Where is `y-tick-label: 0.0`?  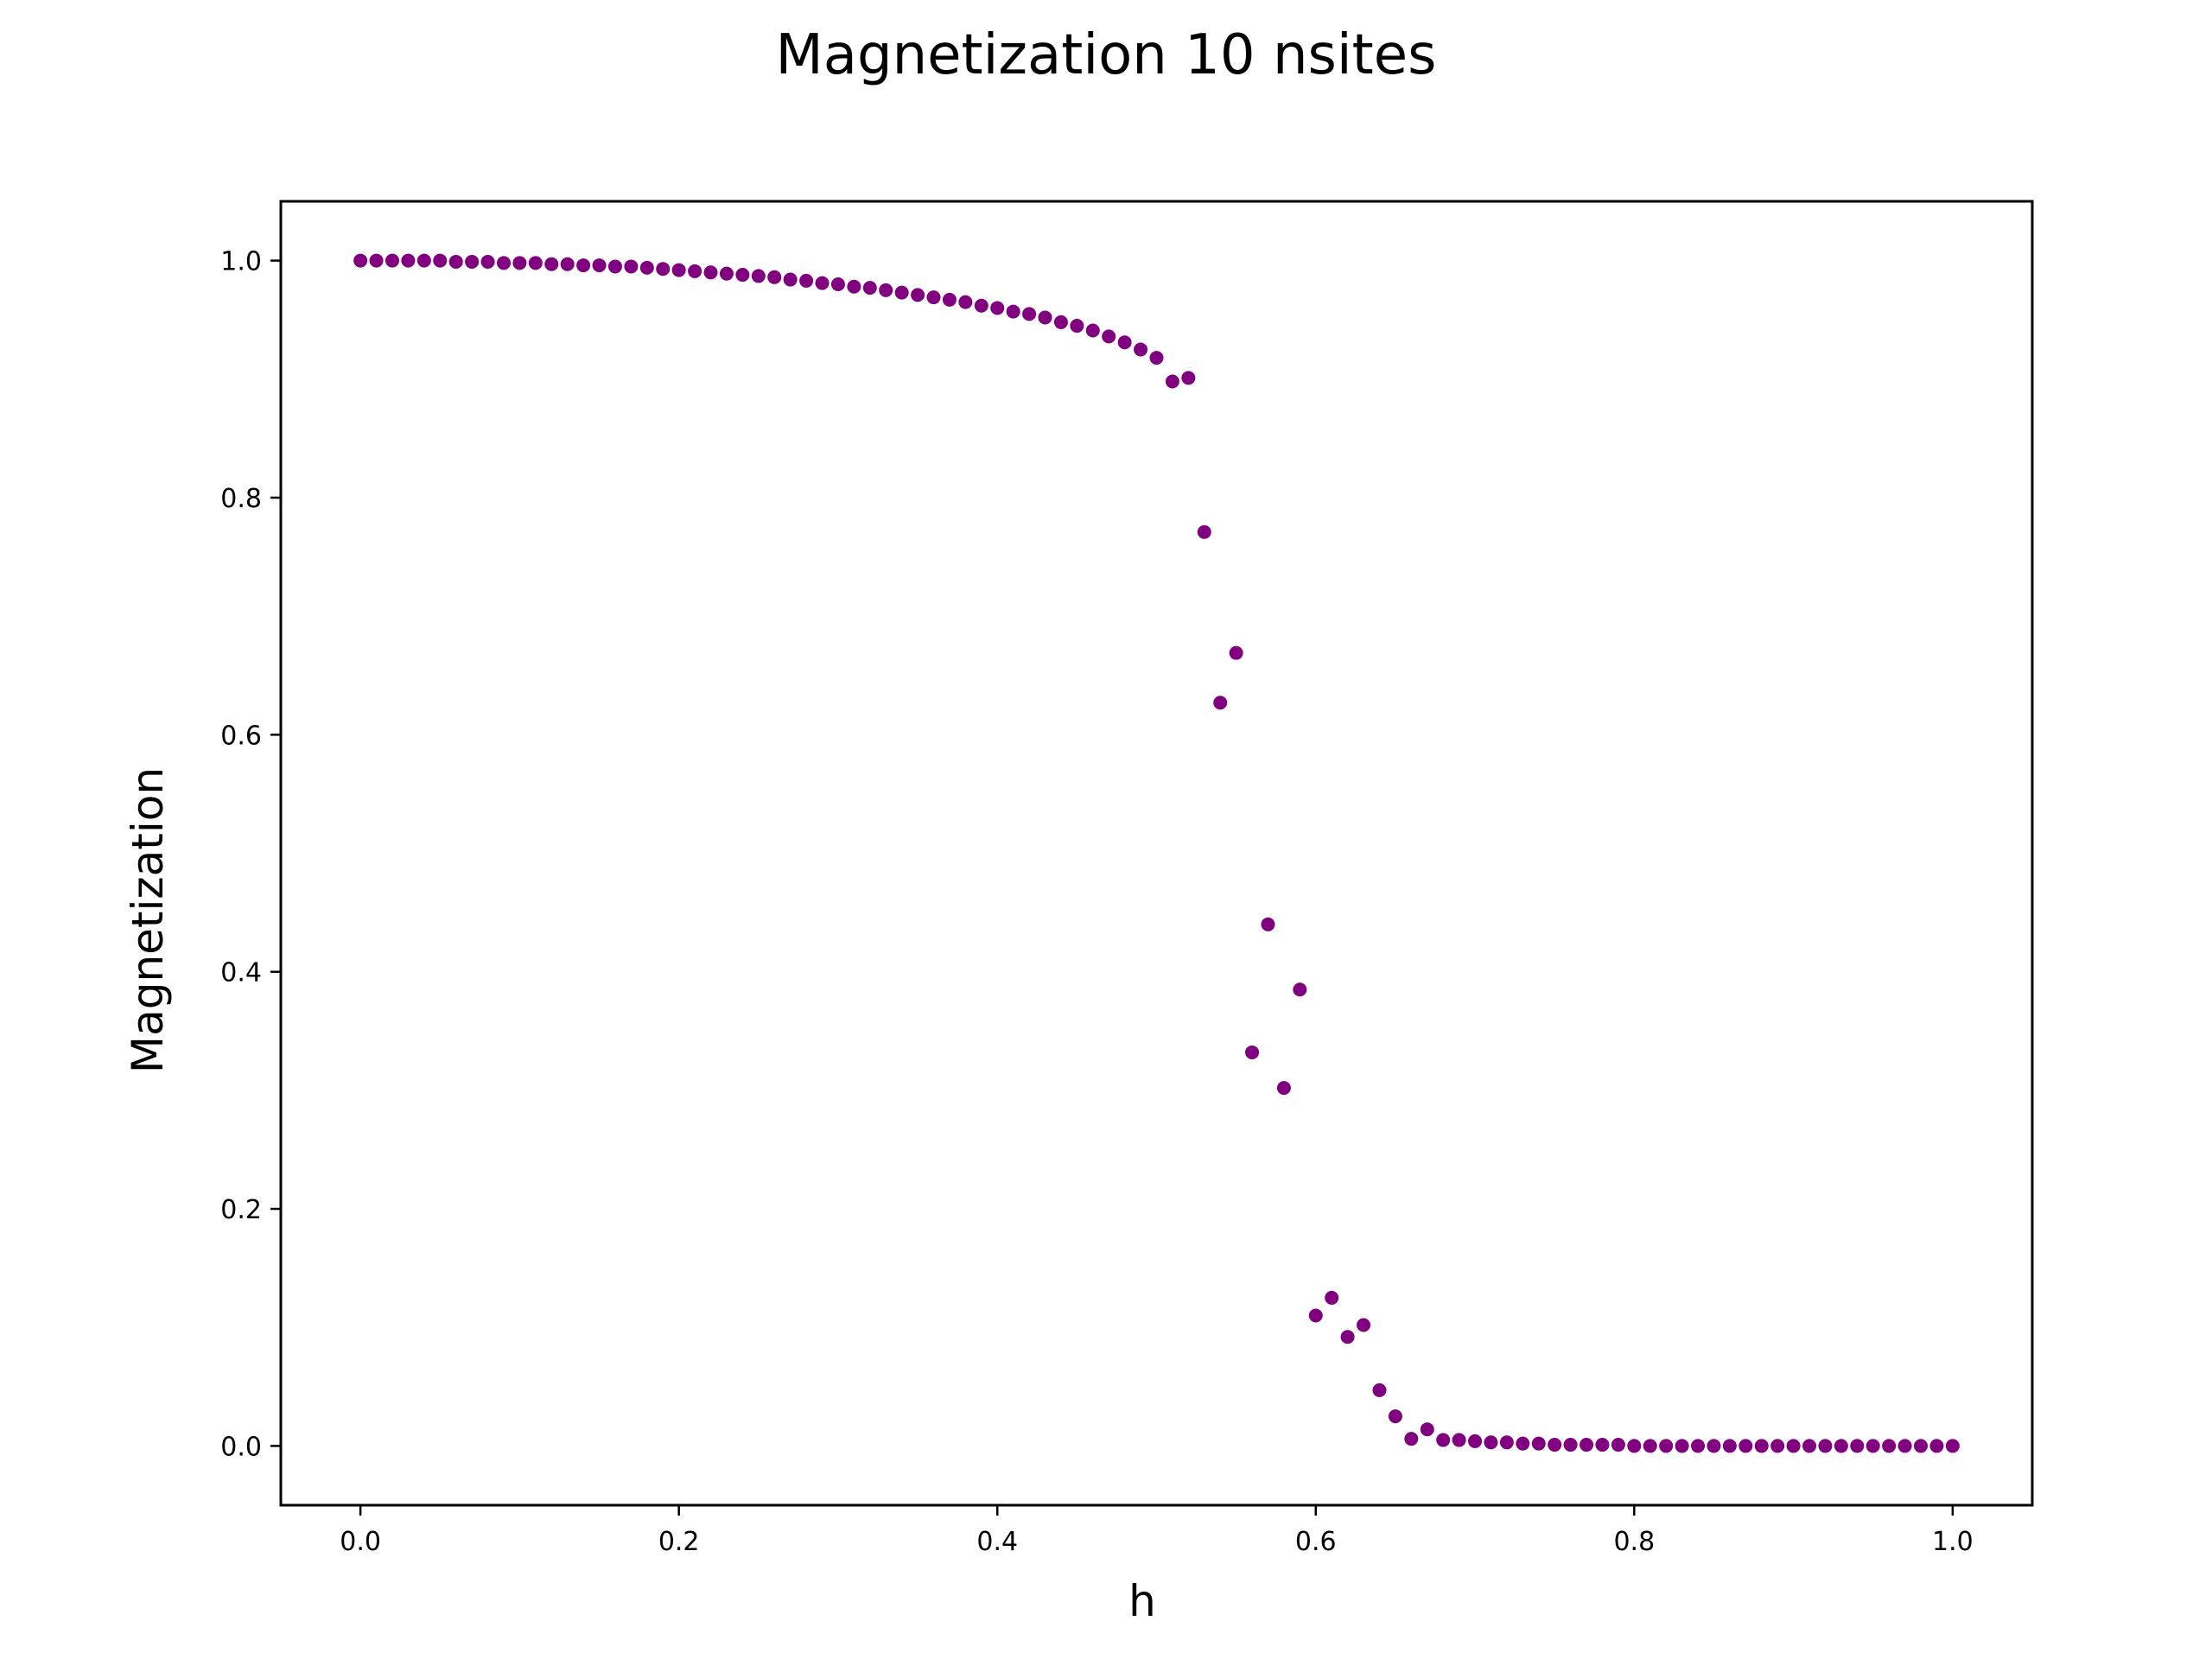 y-tick-label: 0.0 is located at coordinates (241, 1447).